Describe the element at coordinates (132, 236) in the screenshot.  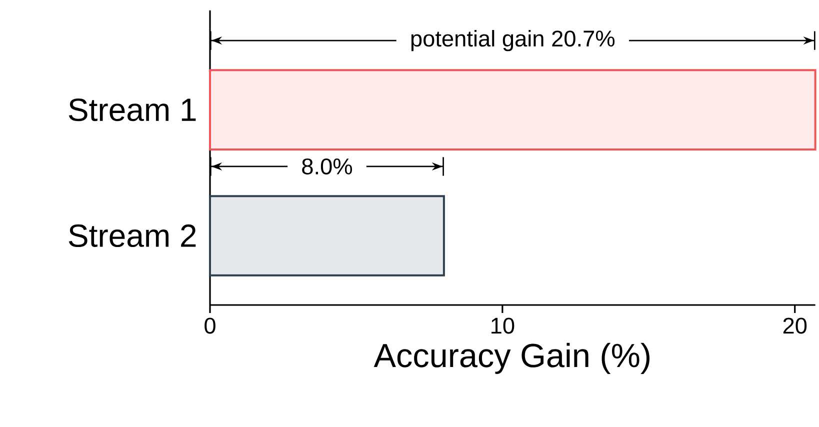
I see `y-tick-label: Stream 2` at that location.